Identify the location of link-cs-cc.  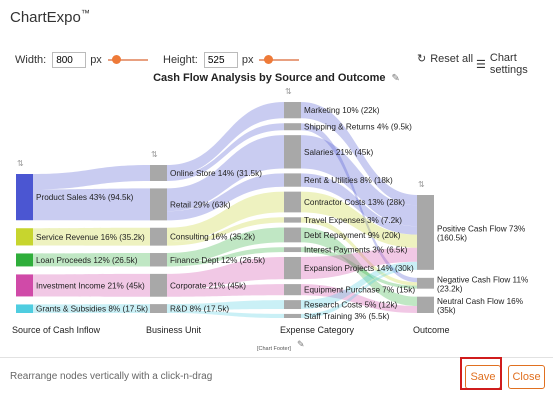
(225, 216).